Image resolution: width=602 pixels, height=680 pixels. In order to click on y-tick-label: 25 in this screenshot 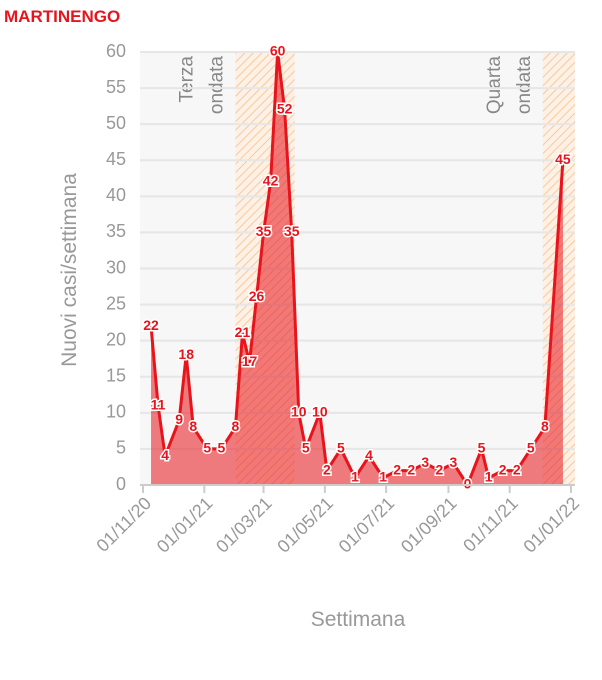, I will do `click(116, 303)`.